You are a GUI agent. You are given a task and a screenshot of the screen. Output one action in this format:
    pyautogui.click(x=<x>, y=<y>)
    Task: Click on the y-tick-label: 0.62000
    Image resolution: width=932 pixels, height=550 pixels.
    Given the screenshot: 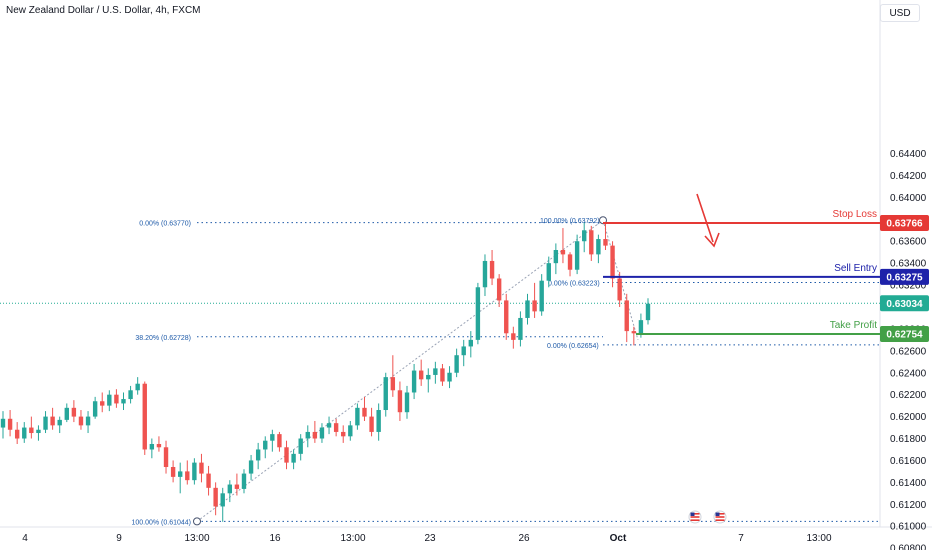 What is the action you would take?
    pyautogui.click(x=908, y=417)
    